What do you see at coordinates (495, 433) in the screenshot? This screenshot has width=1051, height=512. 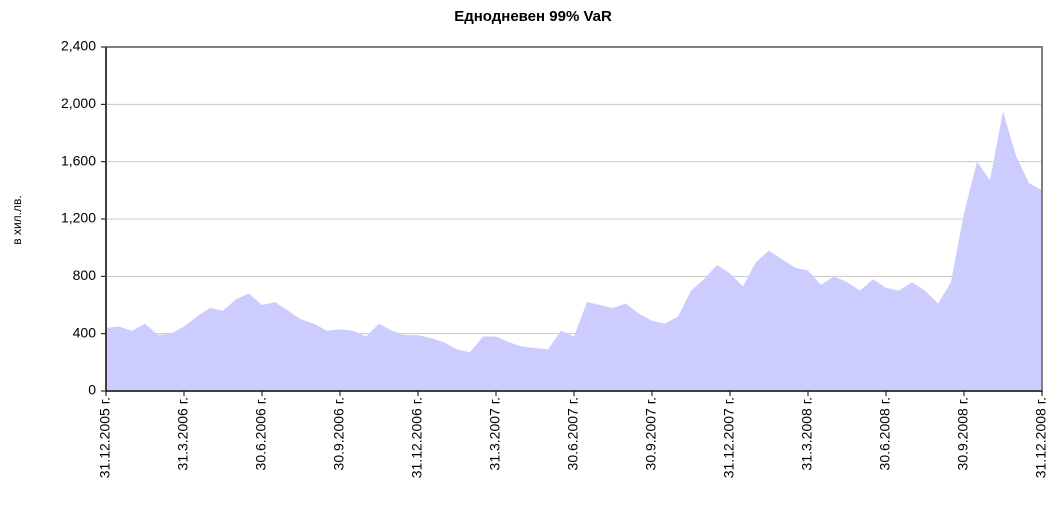 I see `x-tick-label: 31.3.2007 г.` at bounding box center [495, 433].